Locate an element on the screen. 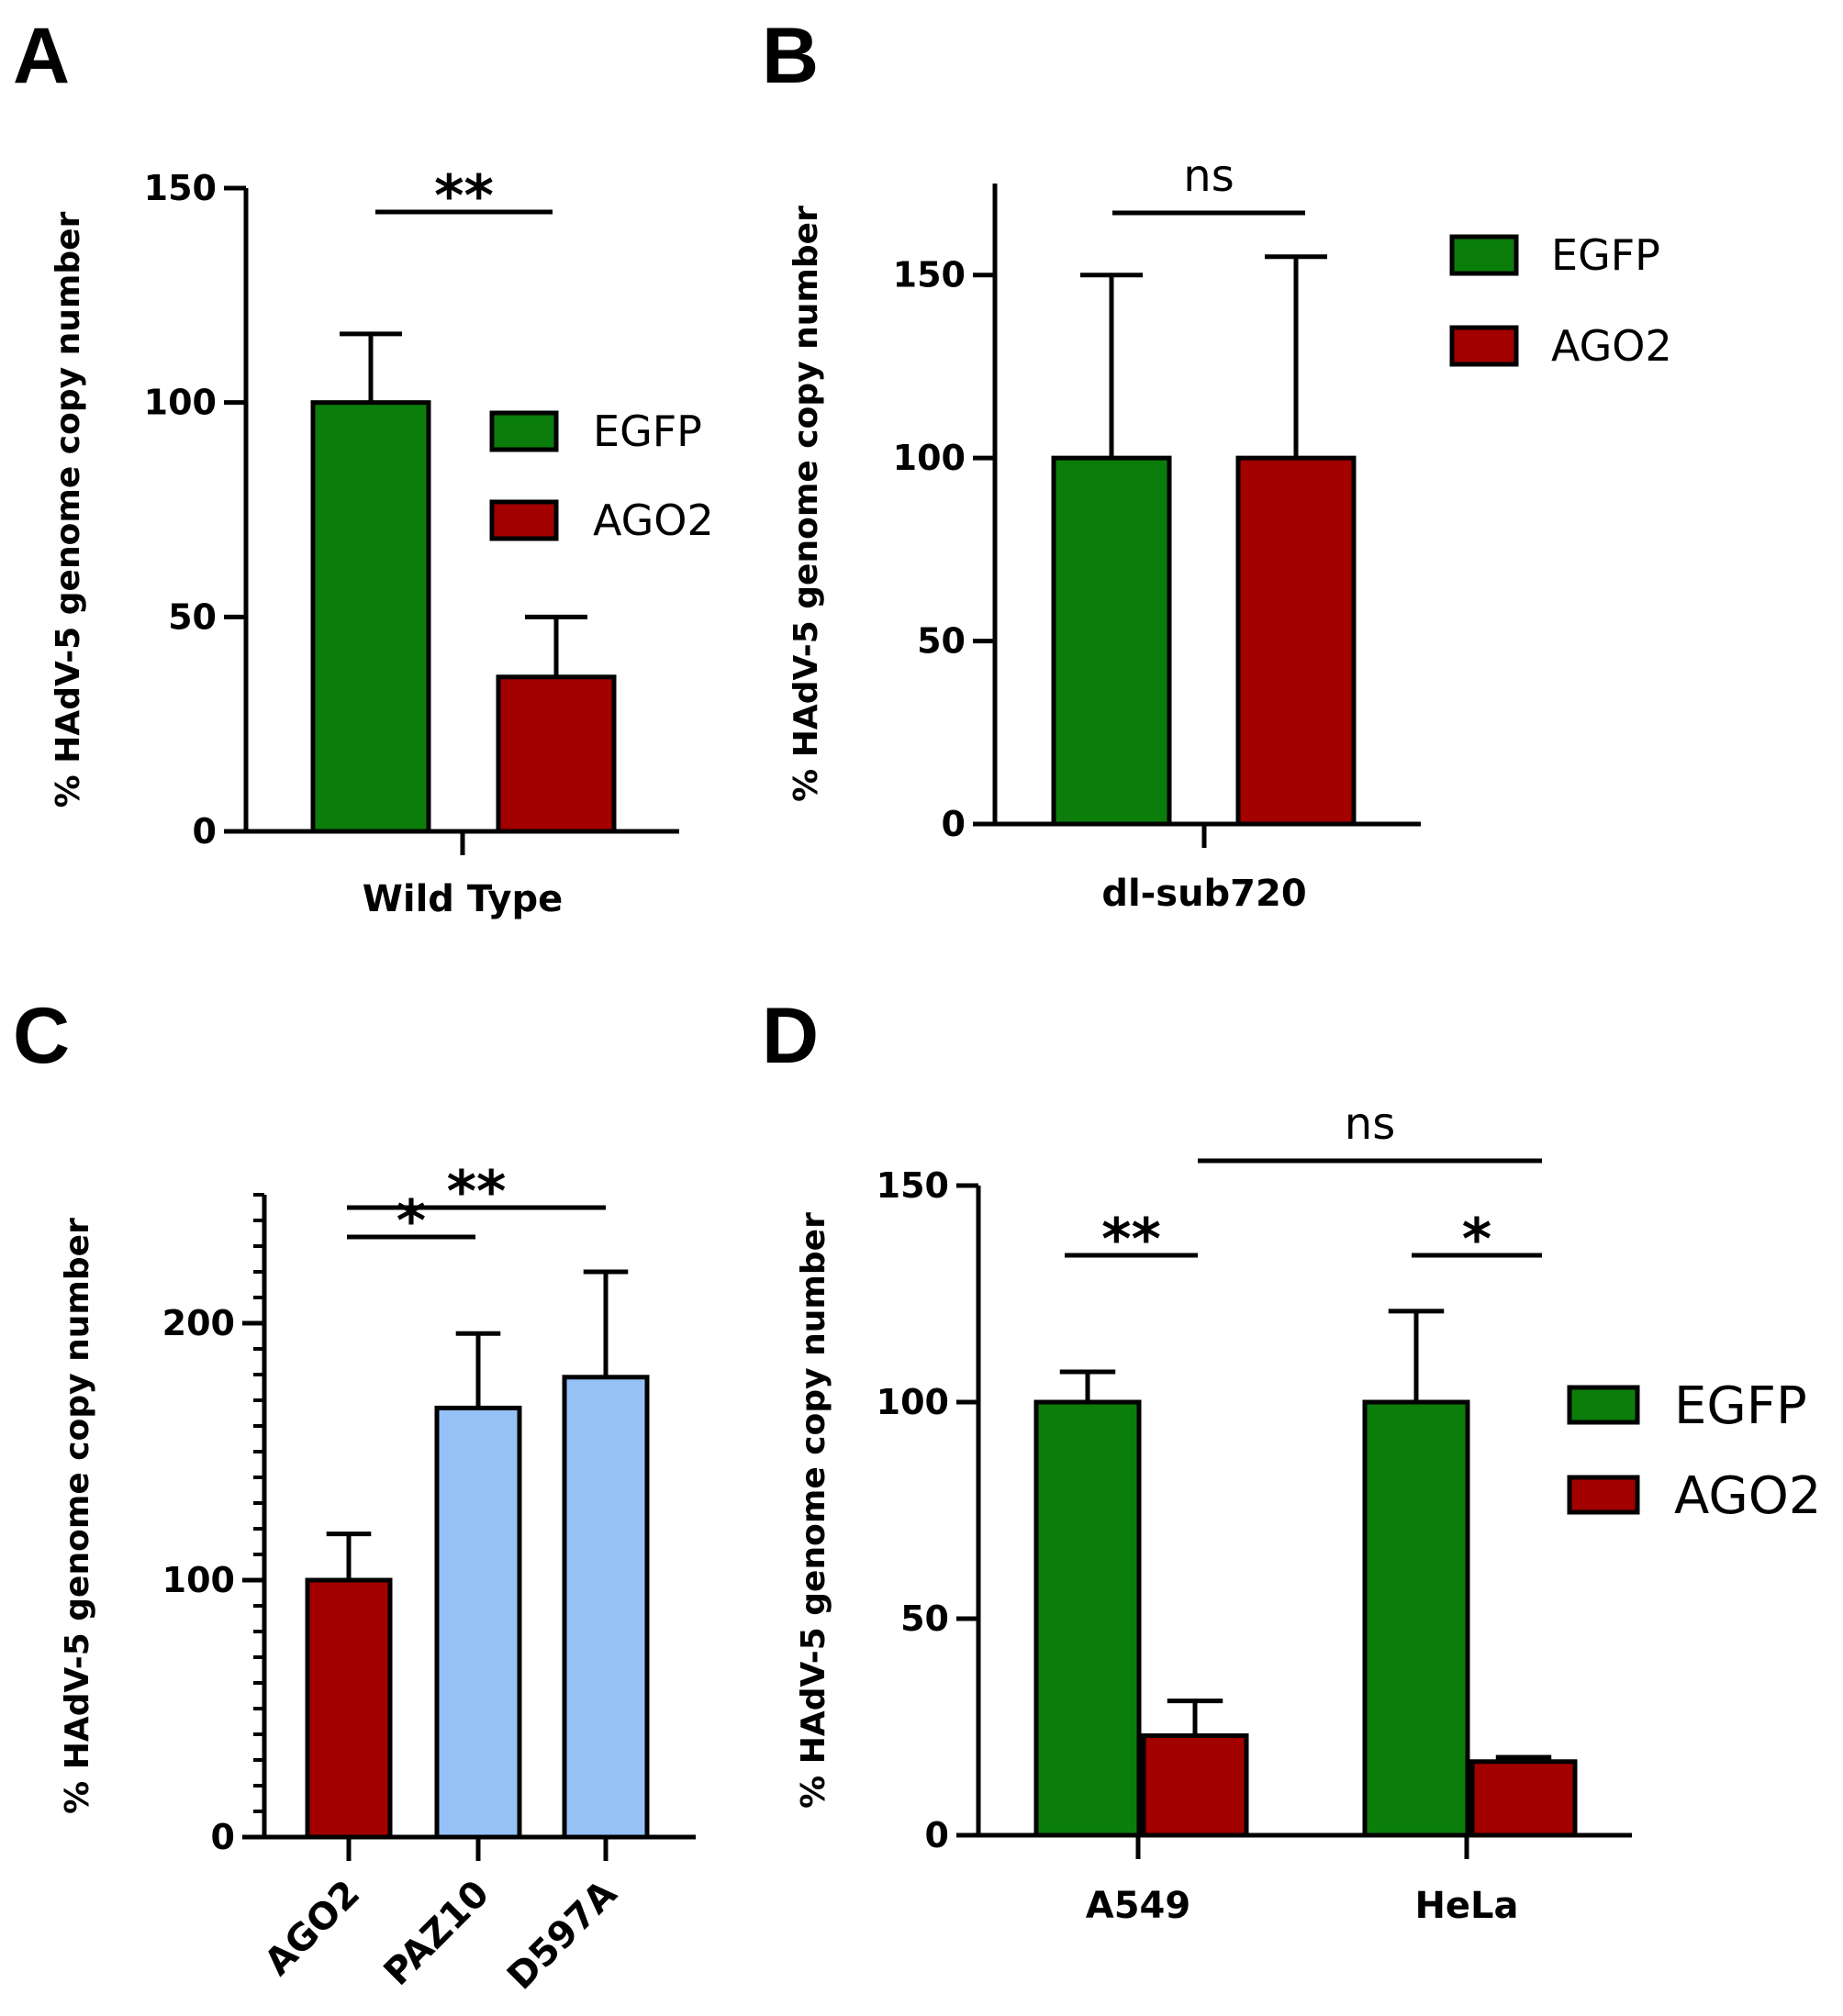  x-category-label-paz10: PAZ10 is located at coordinates (436, 1934).